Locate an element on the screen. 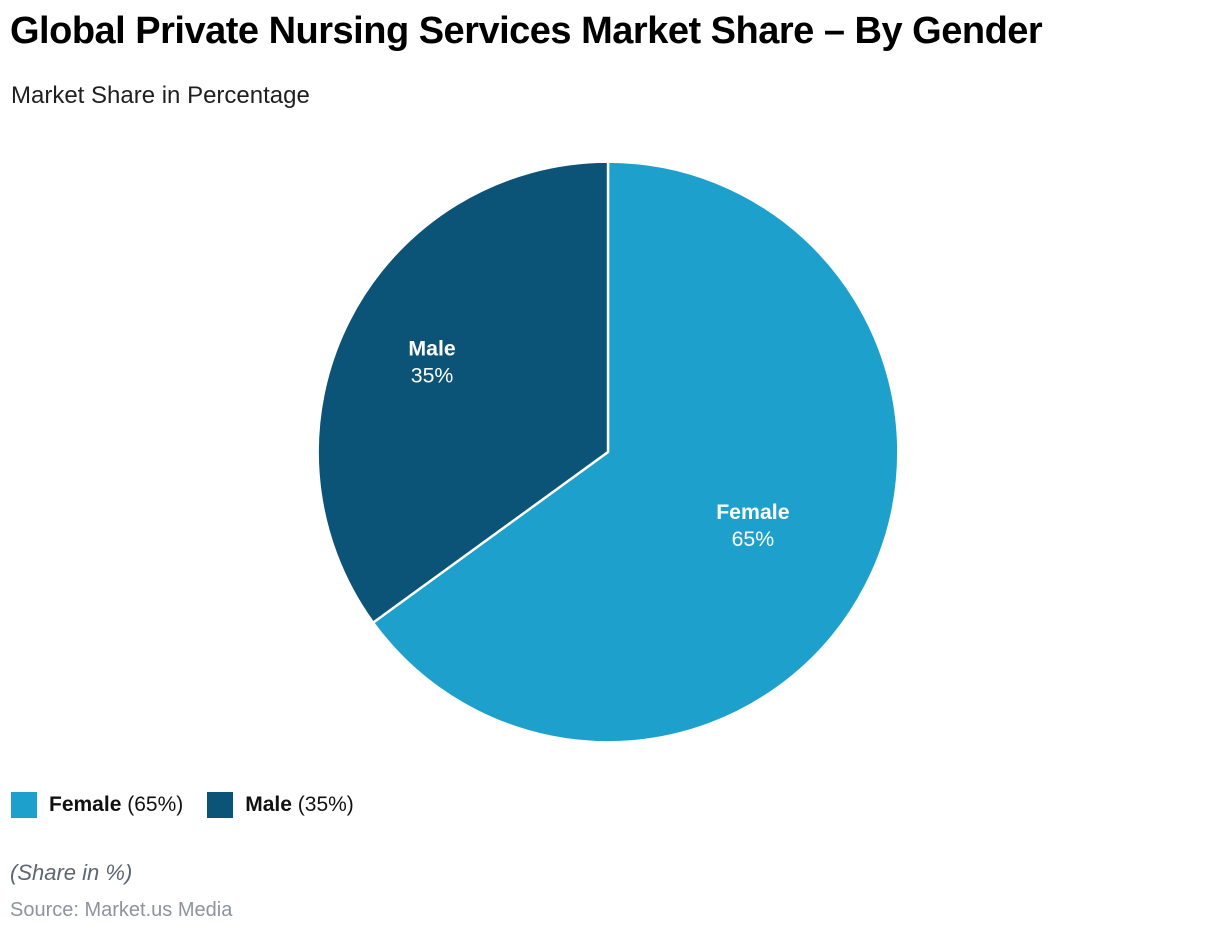 The image size is (1220, 936). legend-value-male: (35%) is located at coordinates (325, 804).